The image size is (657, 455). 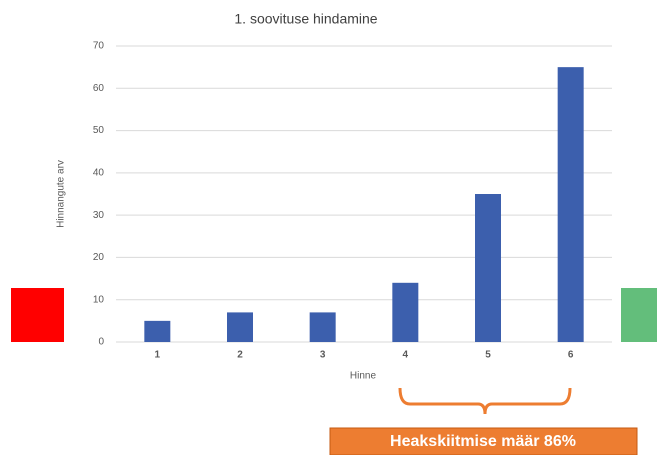 I want to click on bracket, so click(x=485, y=401).